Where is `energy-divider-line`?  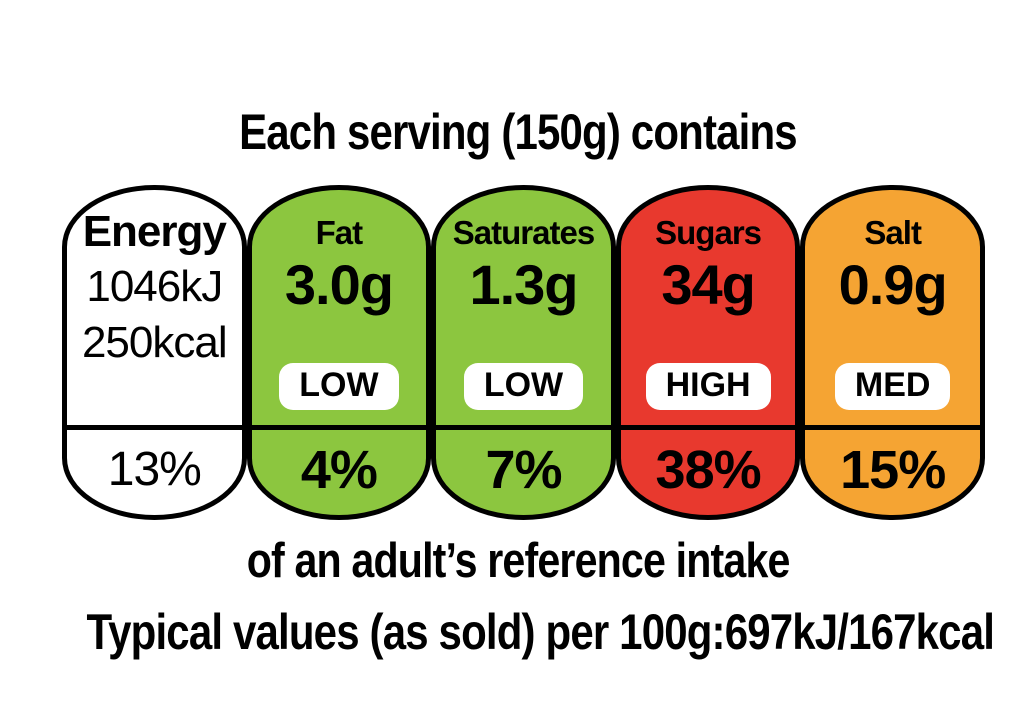 energy-divider-line is located at coordinates (154, 427).